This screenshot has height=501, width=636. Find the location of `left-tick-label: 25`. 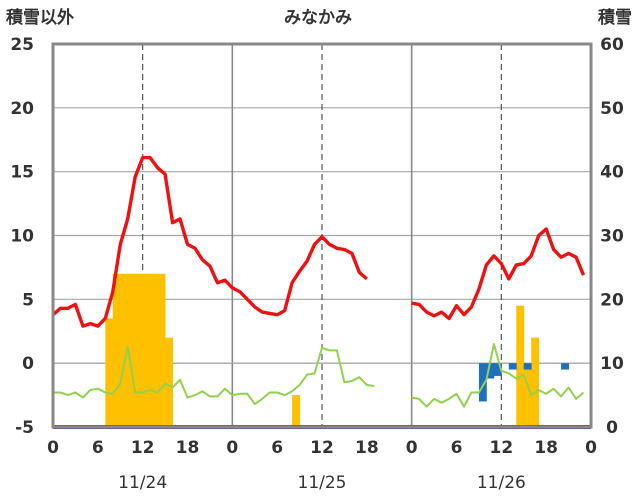

left-tick-label: 25 is located at coordinates (22, 45).